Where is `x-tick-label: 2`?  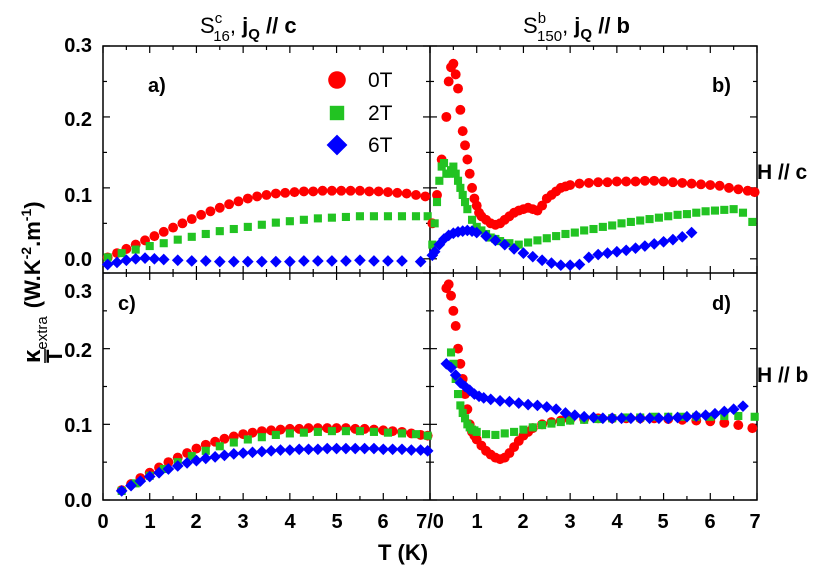
x-tick-label: 2 is located at coordinates (522, 522).